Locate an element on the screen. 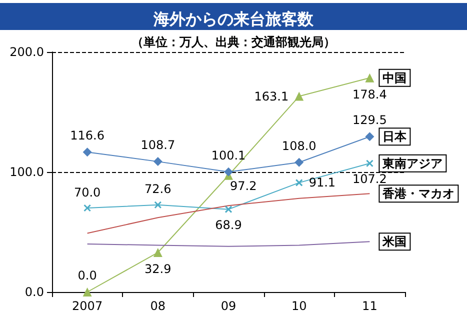 This screenshot has height=320, width=467. y-tick-label: 100.0 is located at coordinates (27, 172).